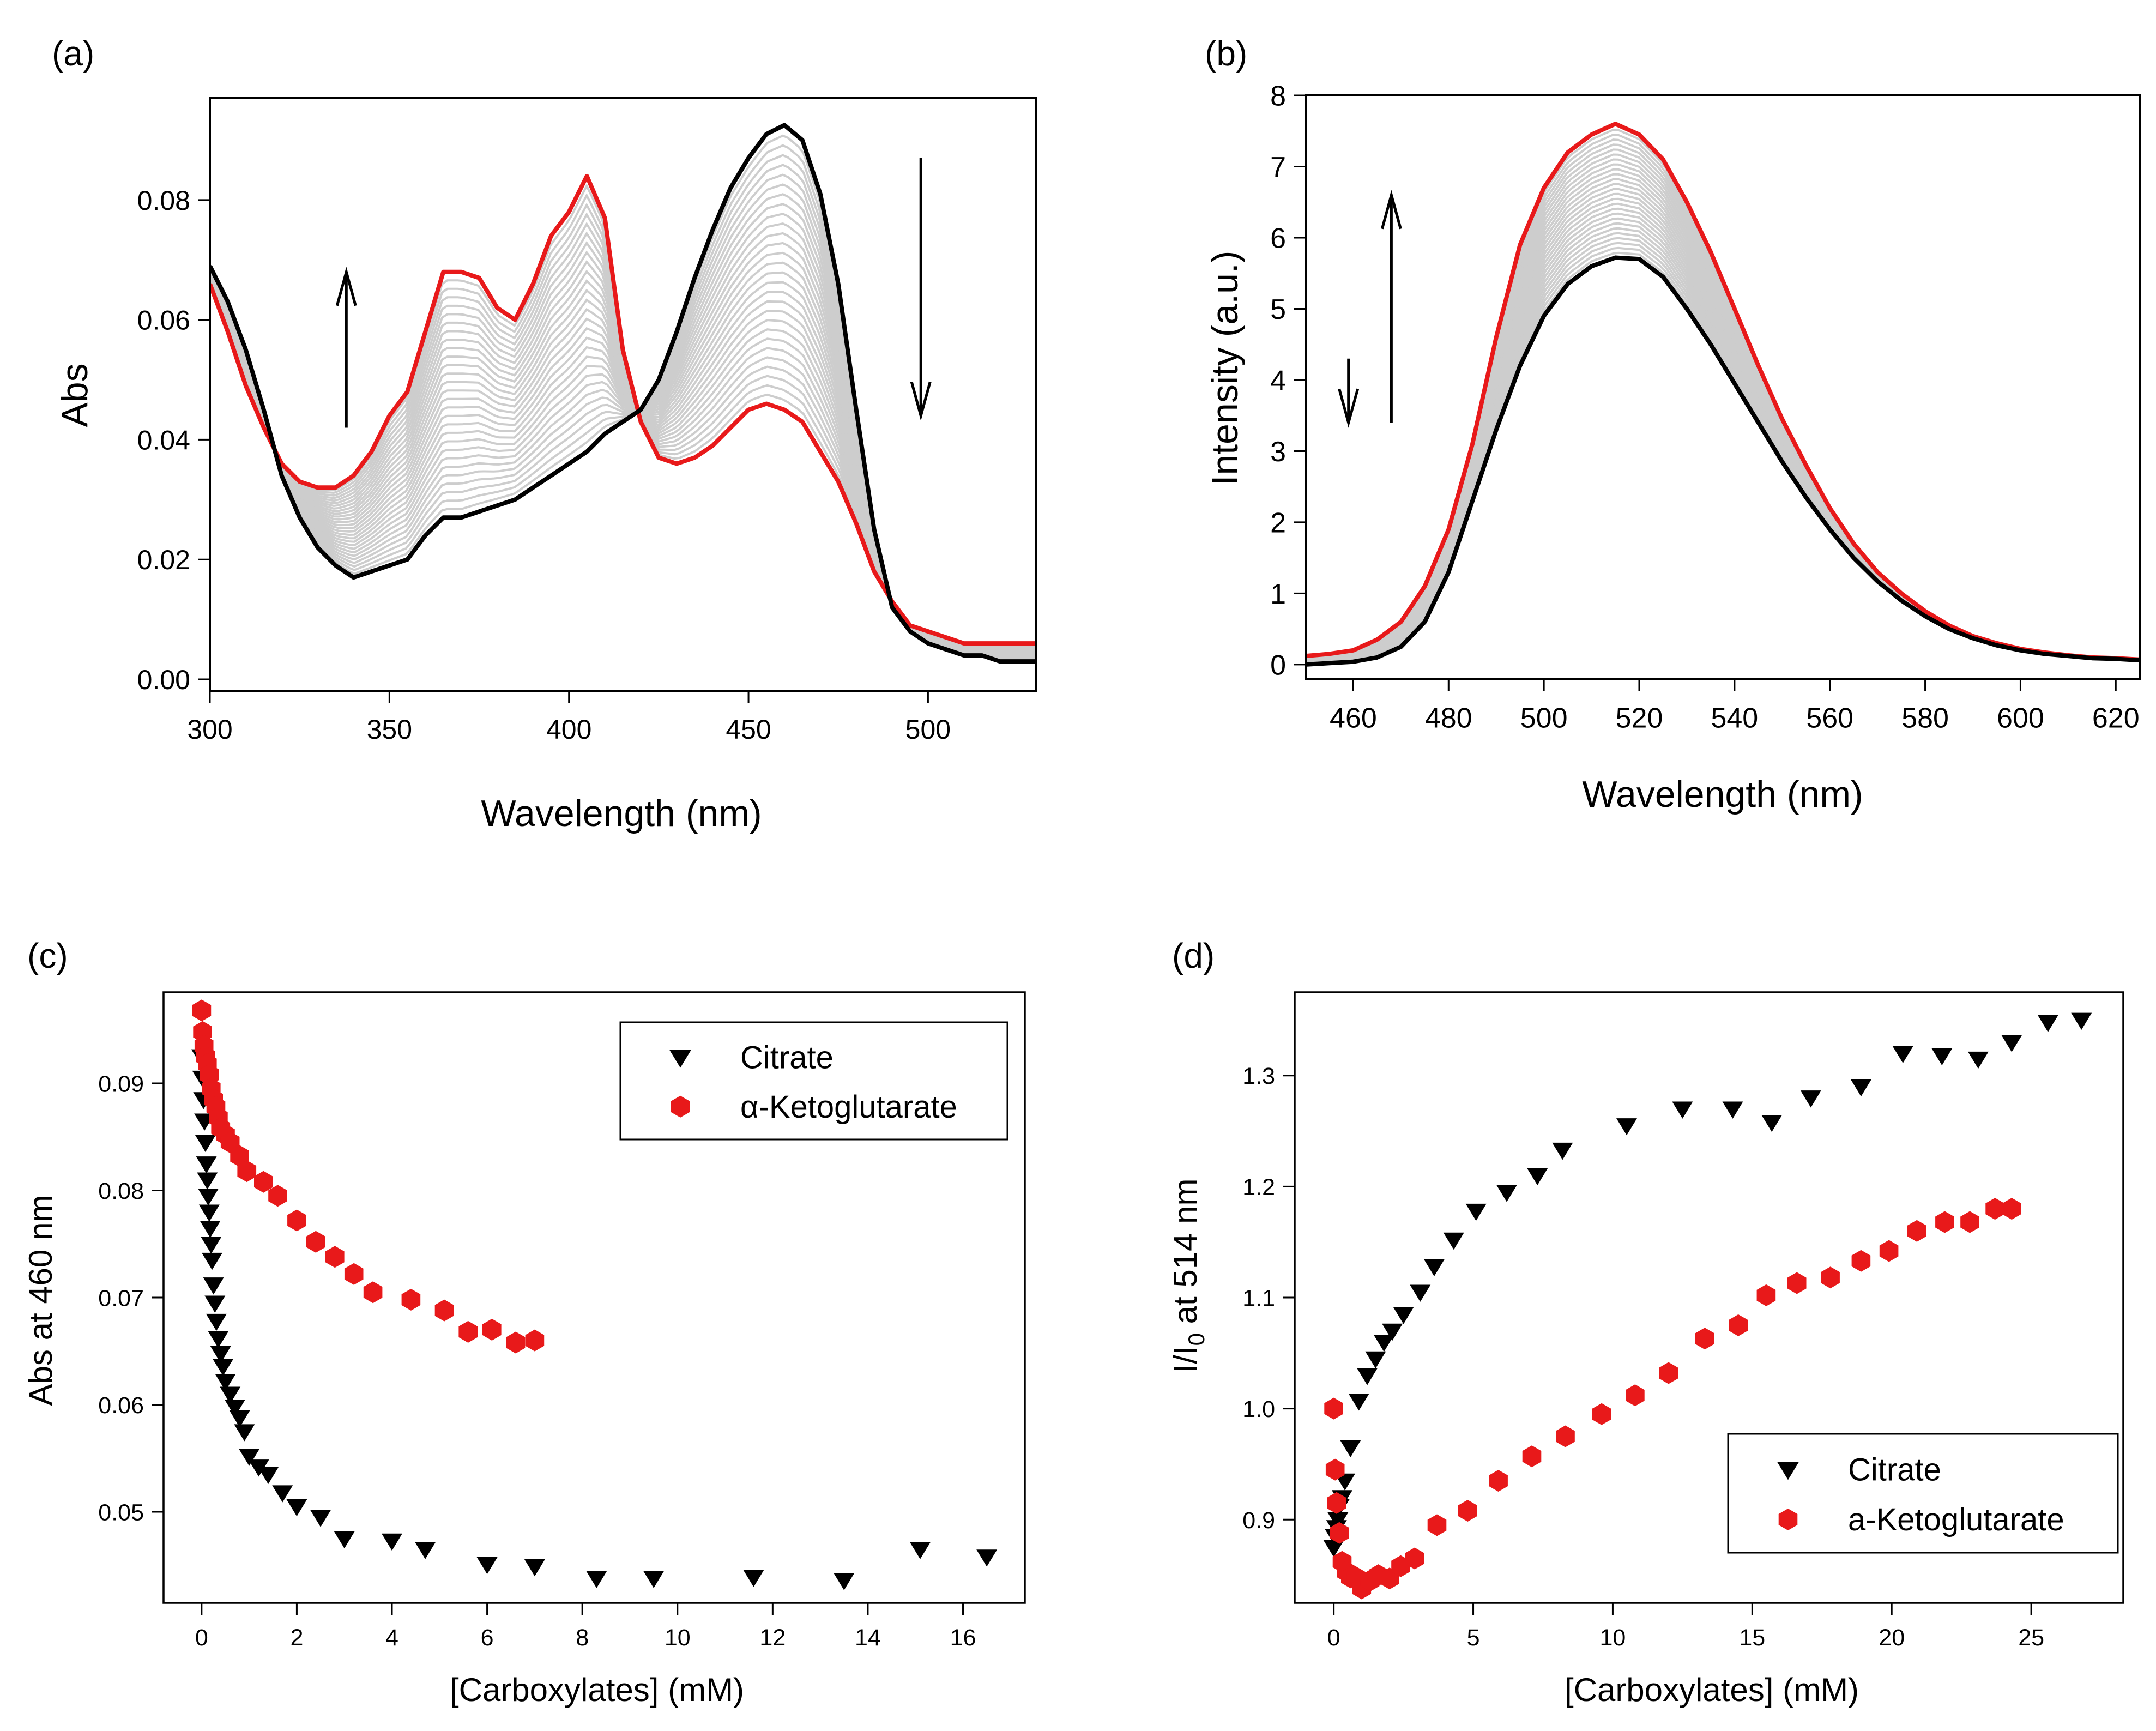  I want to click on b-xtick-label: 560, so click(1830, 718).